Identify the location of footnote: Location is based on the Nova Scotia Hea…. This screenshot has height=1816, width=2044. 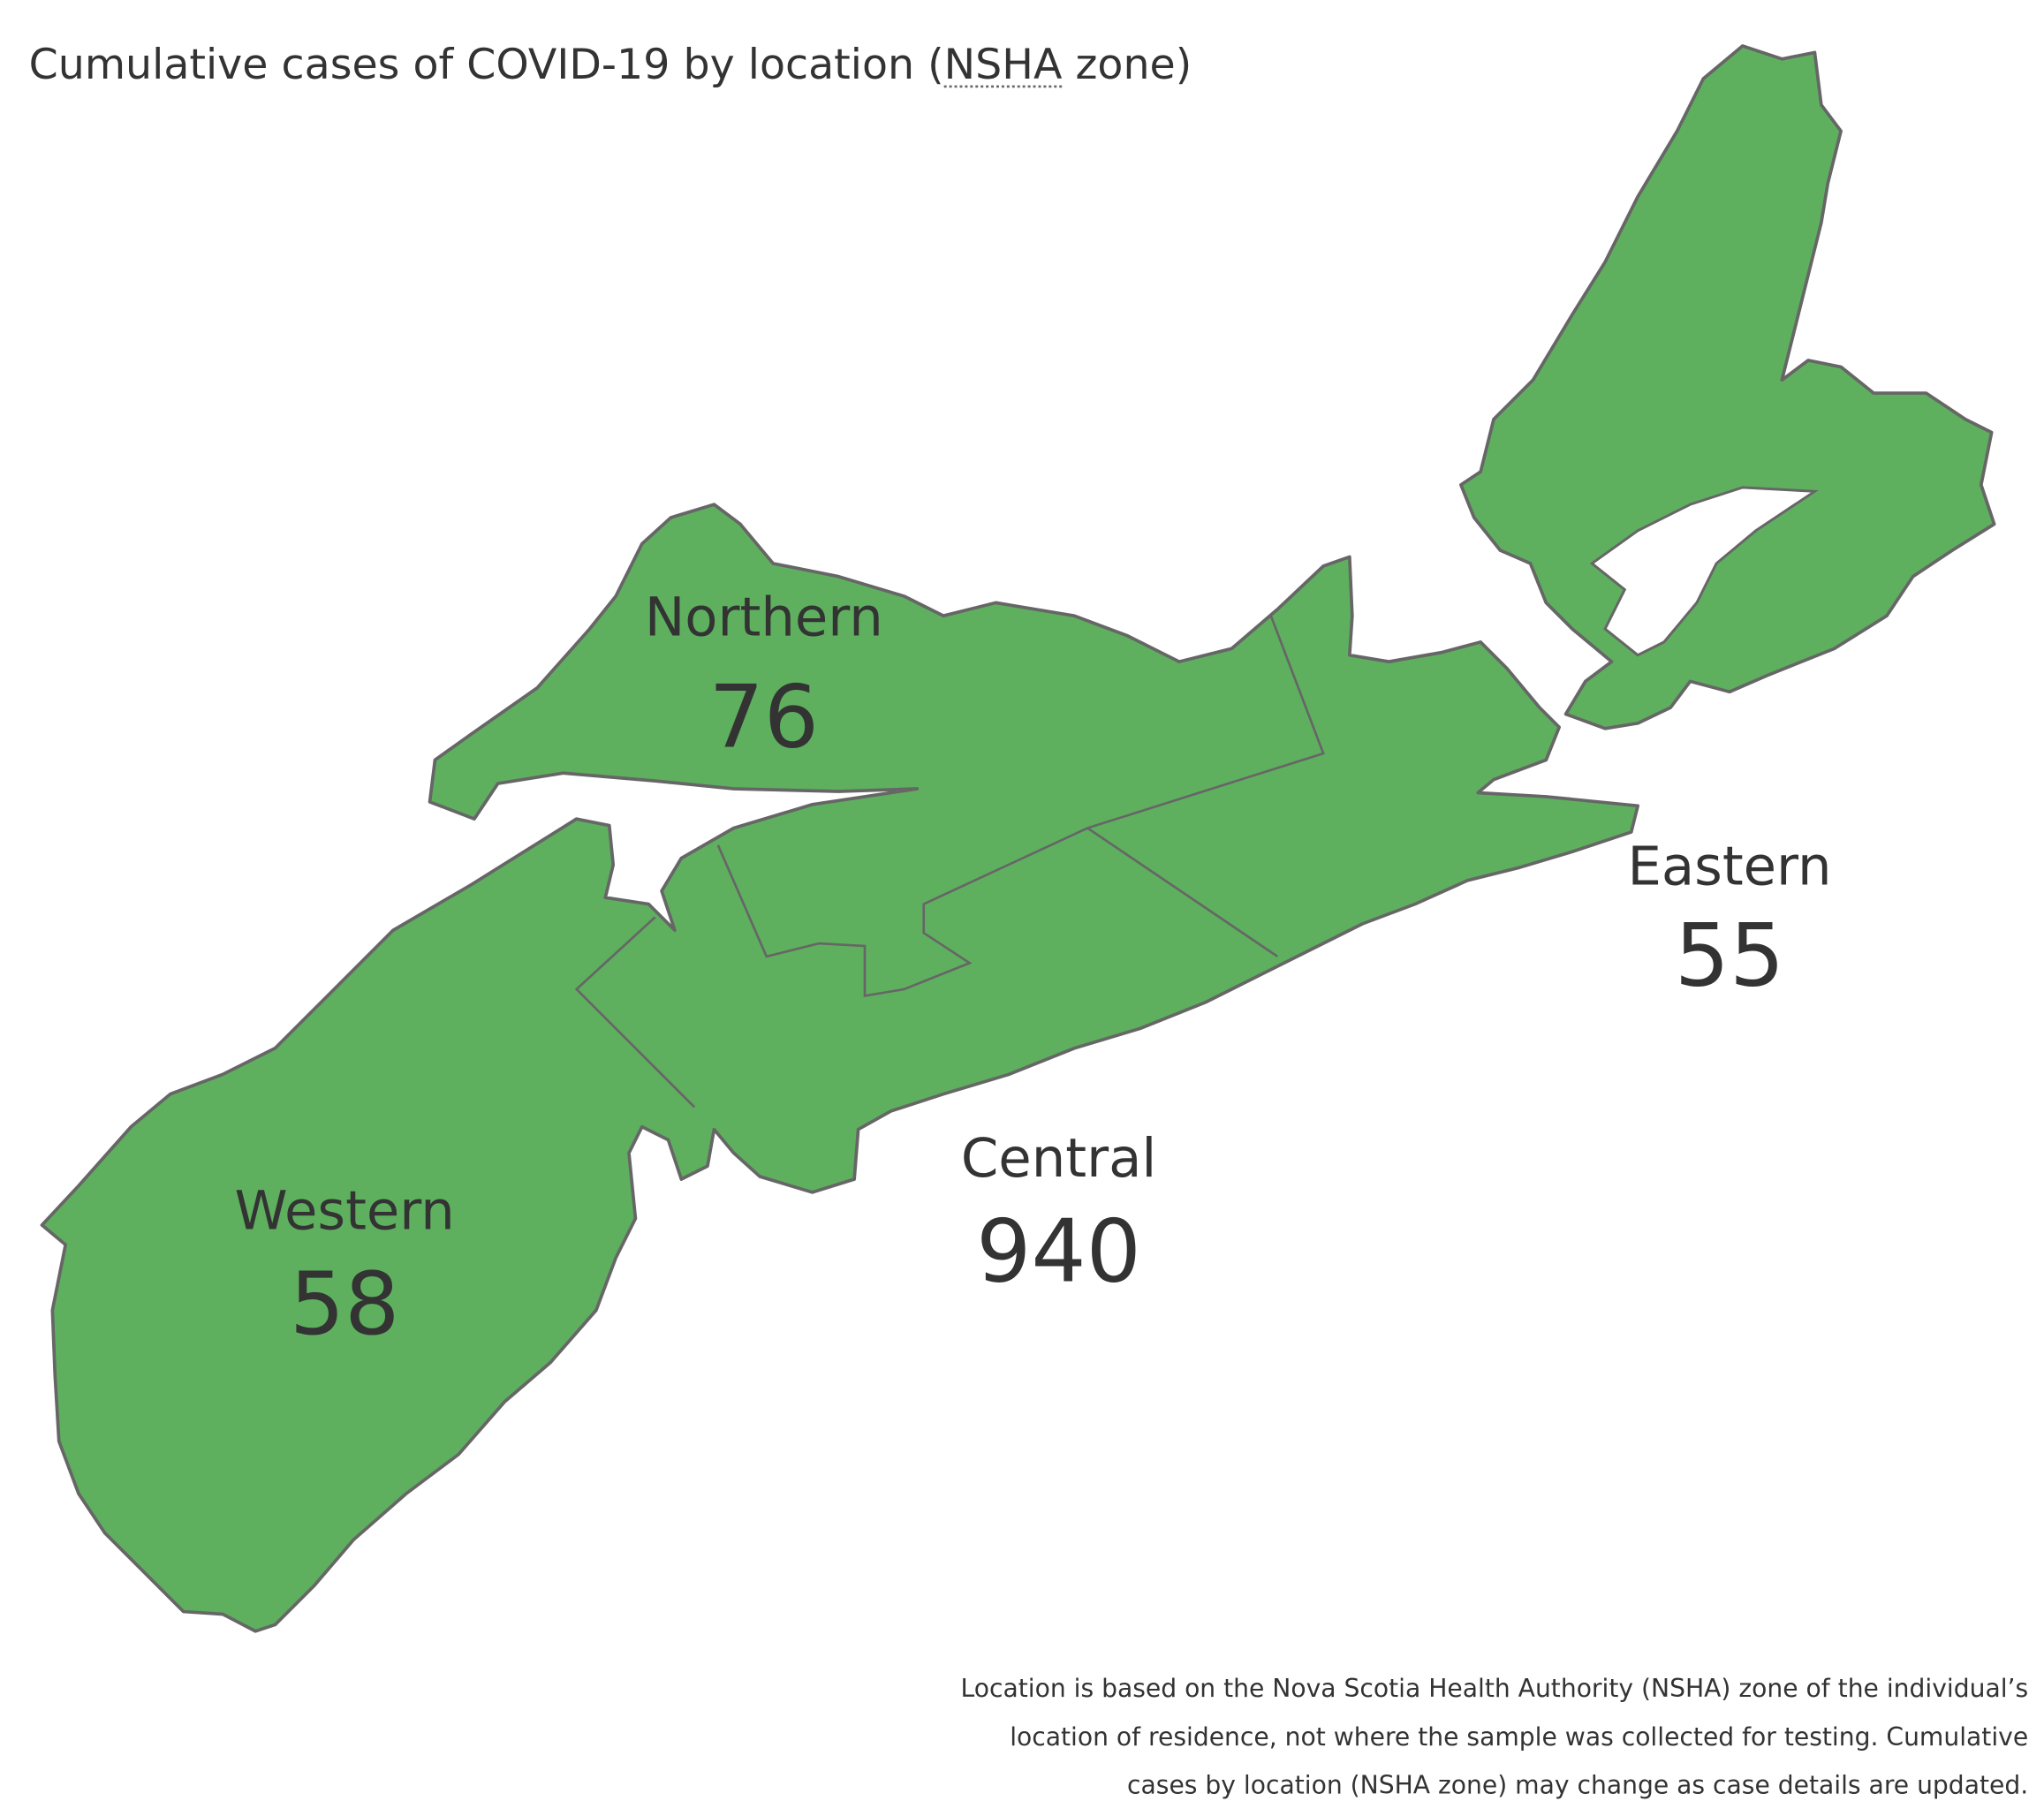
(1495, 1737).